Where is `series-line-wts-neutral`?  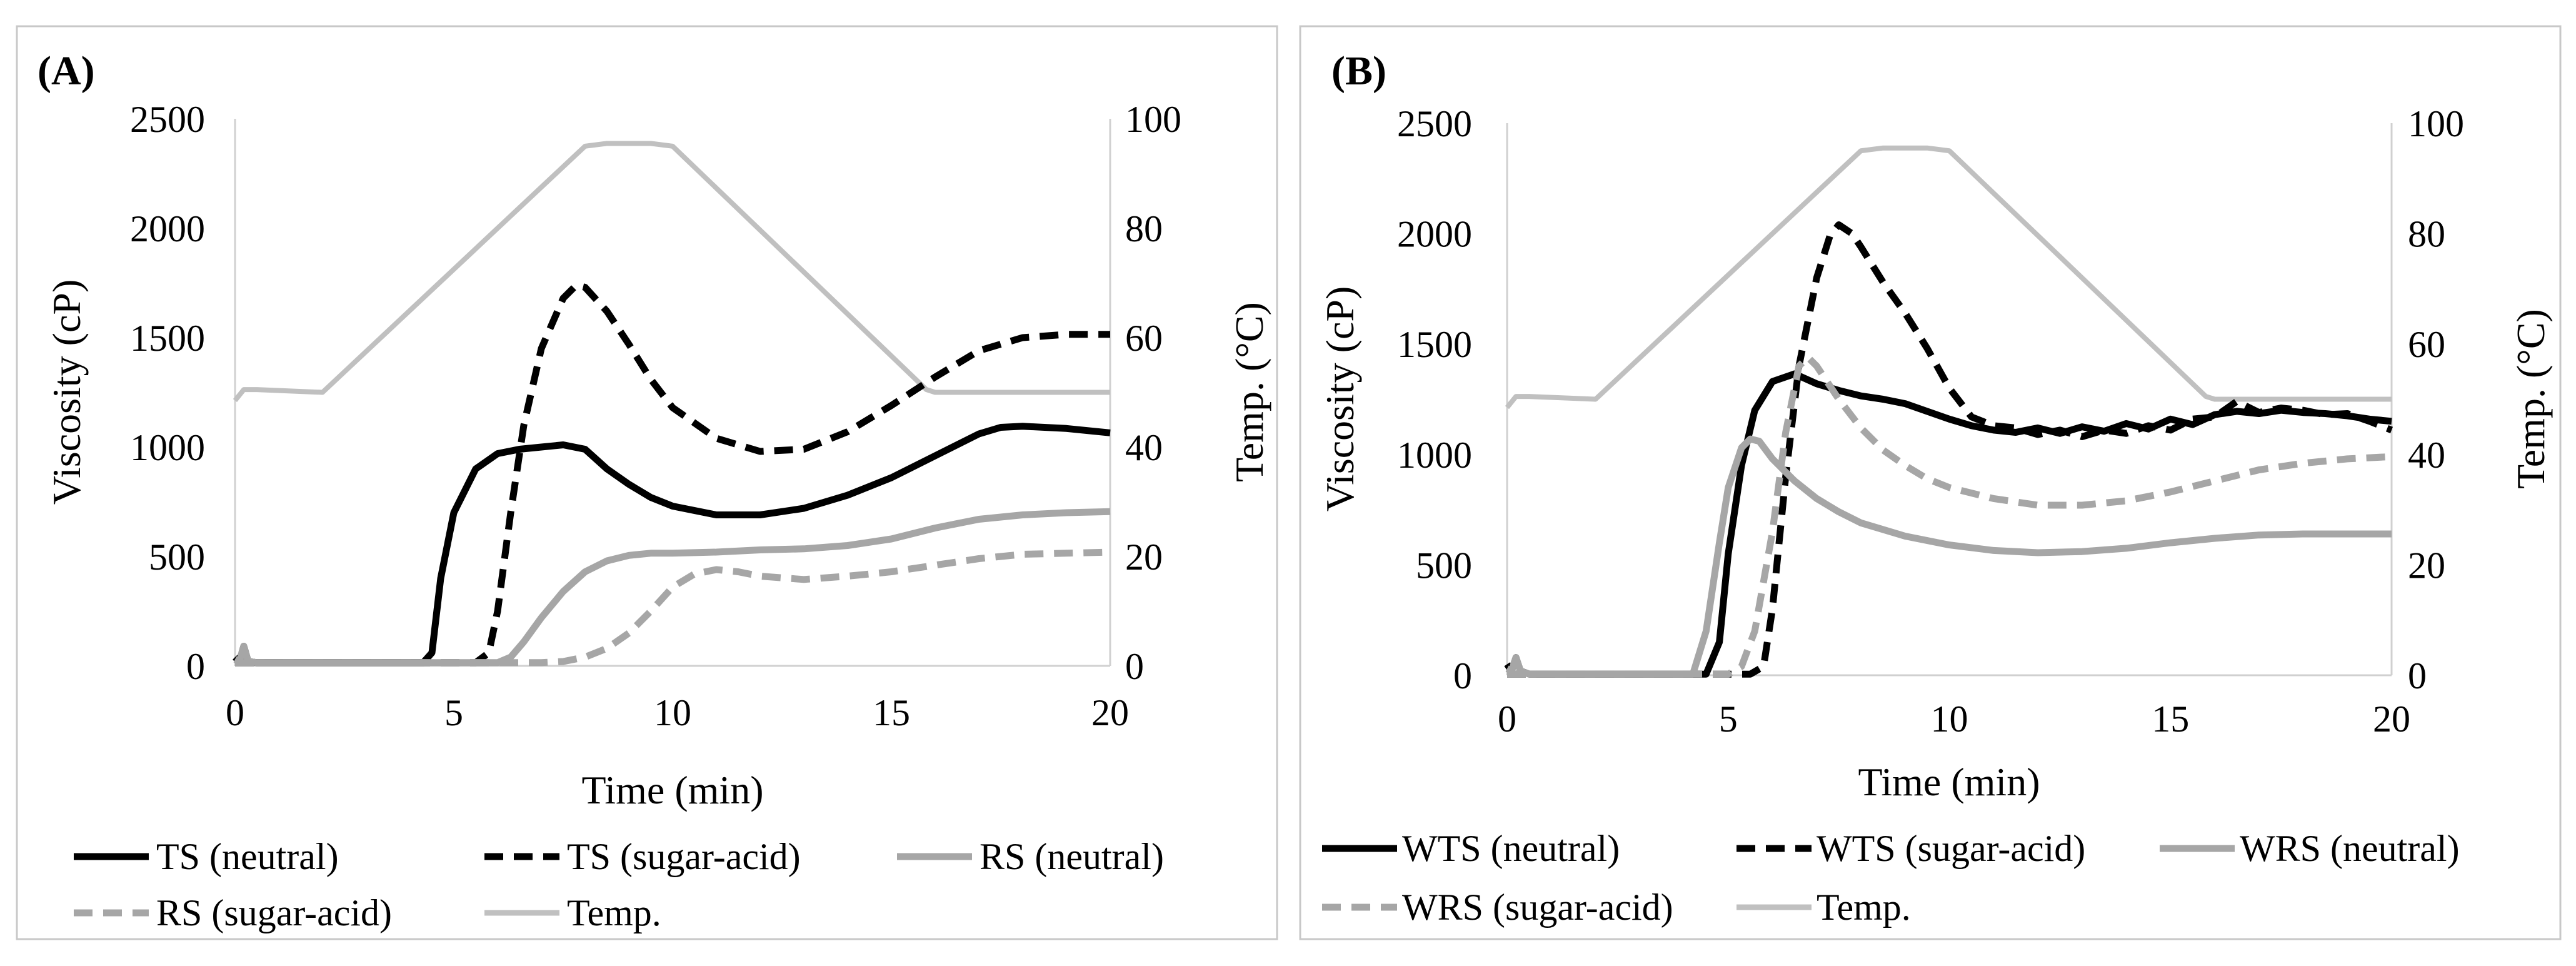
series-line-wts-neutral is located at coordinates (1948, 524).